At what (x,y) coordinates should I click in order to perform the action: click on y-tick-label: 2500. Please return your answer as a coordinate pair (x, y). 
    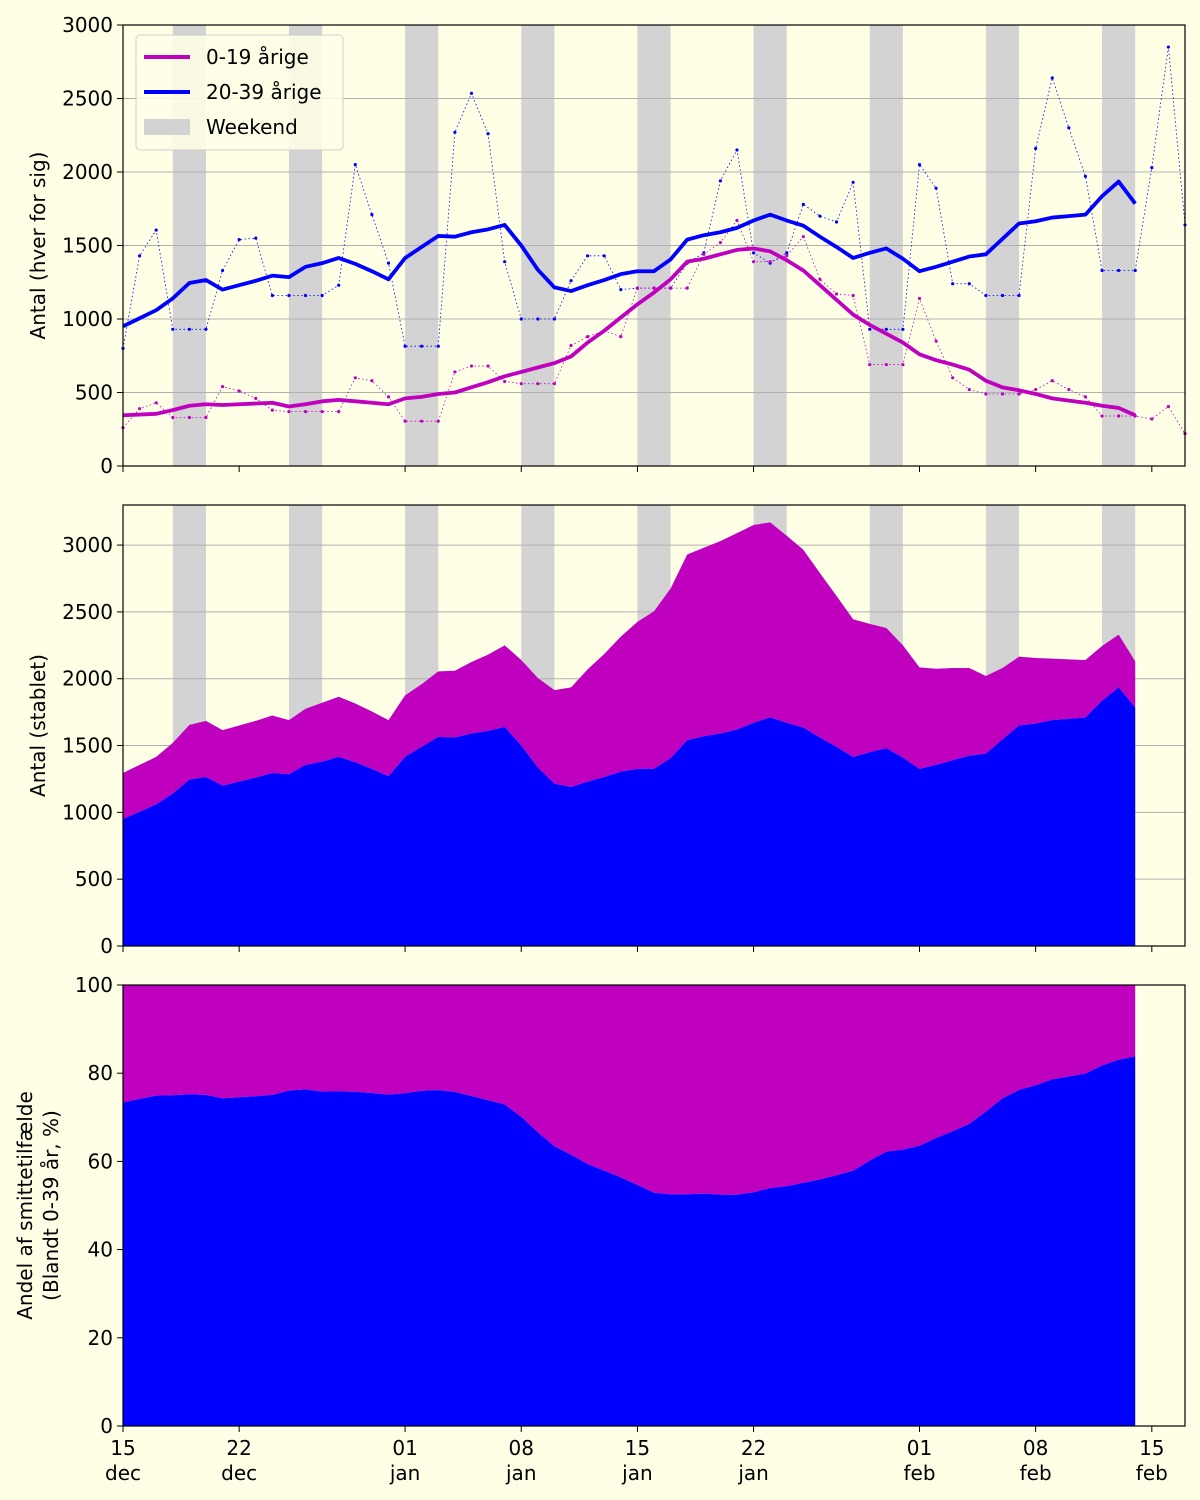
    Looking at the image, I should click on (87, 612).